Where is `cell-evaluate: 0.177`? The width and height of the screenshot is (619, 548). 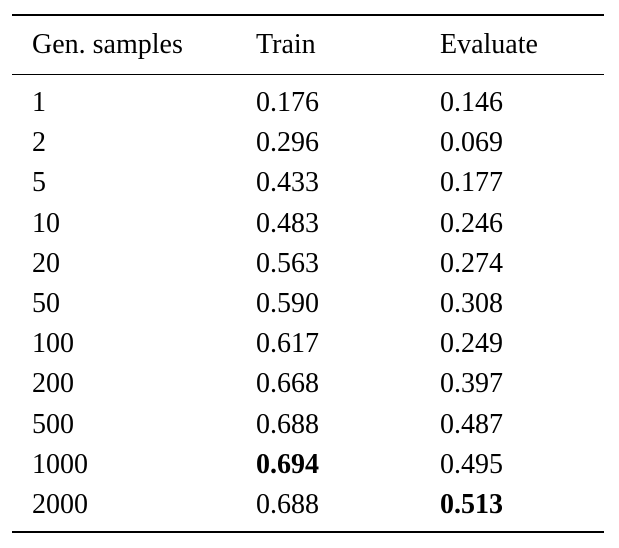
cell-evaluate: 0.177 is located at coordinates (471, 183).